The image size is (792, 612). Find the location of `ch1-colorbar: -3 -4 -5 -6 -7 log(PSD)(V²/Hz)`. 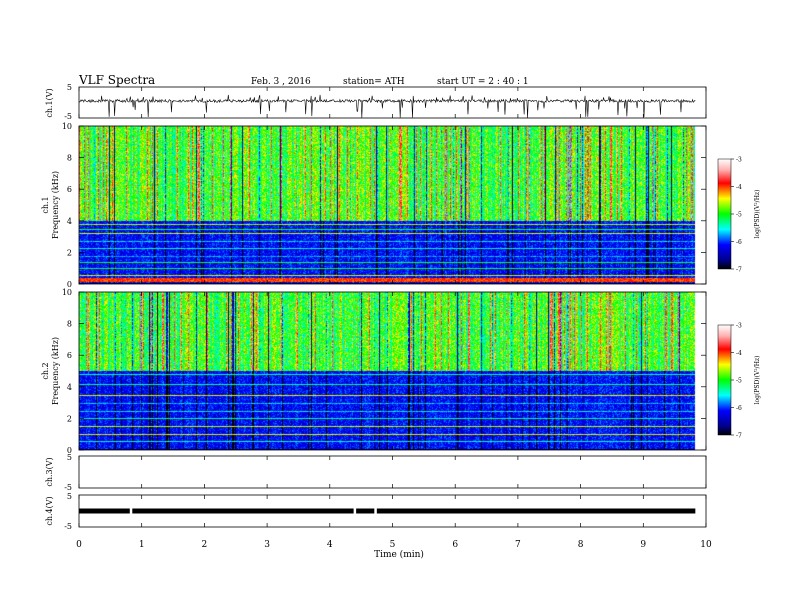

ch1-colorbar: -3 -4 -5 -6 -7 log(PSD)(V²/Hz) is located at coordinates (739, 215).